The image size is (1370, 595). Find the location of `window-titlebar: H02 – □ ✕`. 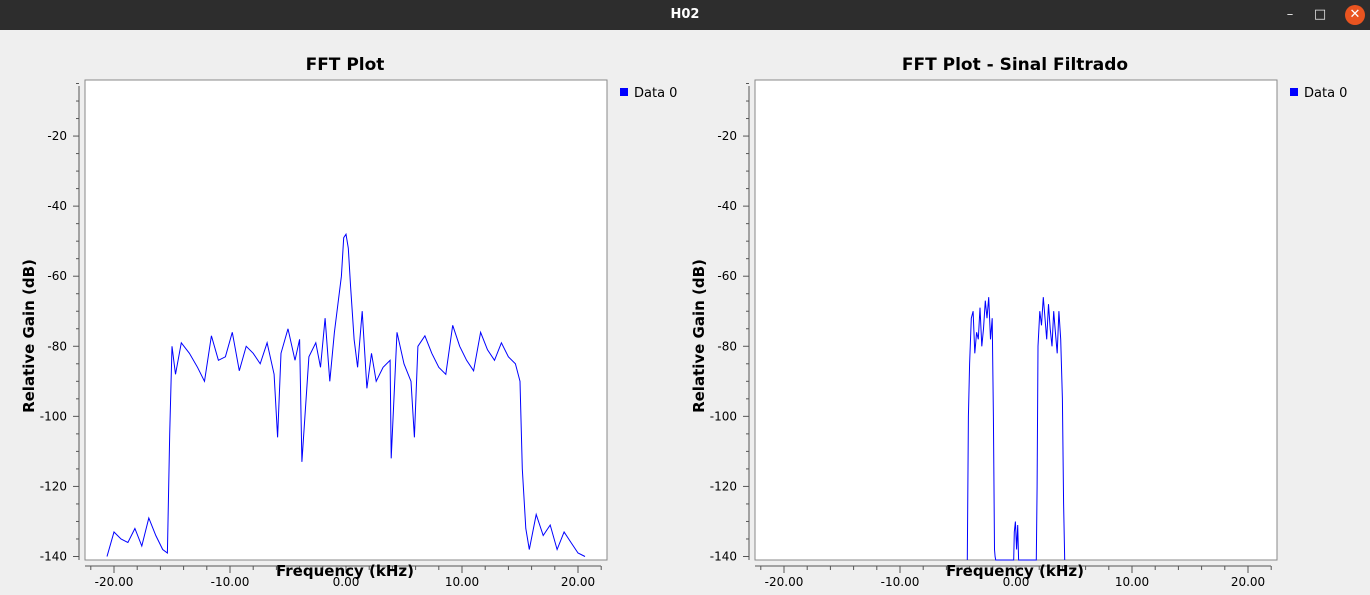

window-titlebar: H02 – □ ✕ is located at coordinates (685, 15).